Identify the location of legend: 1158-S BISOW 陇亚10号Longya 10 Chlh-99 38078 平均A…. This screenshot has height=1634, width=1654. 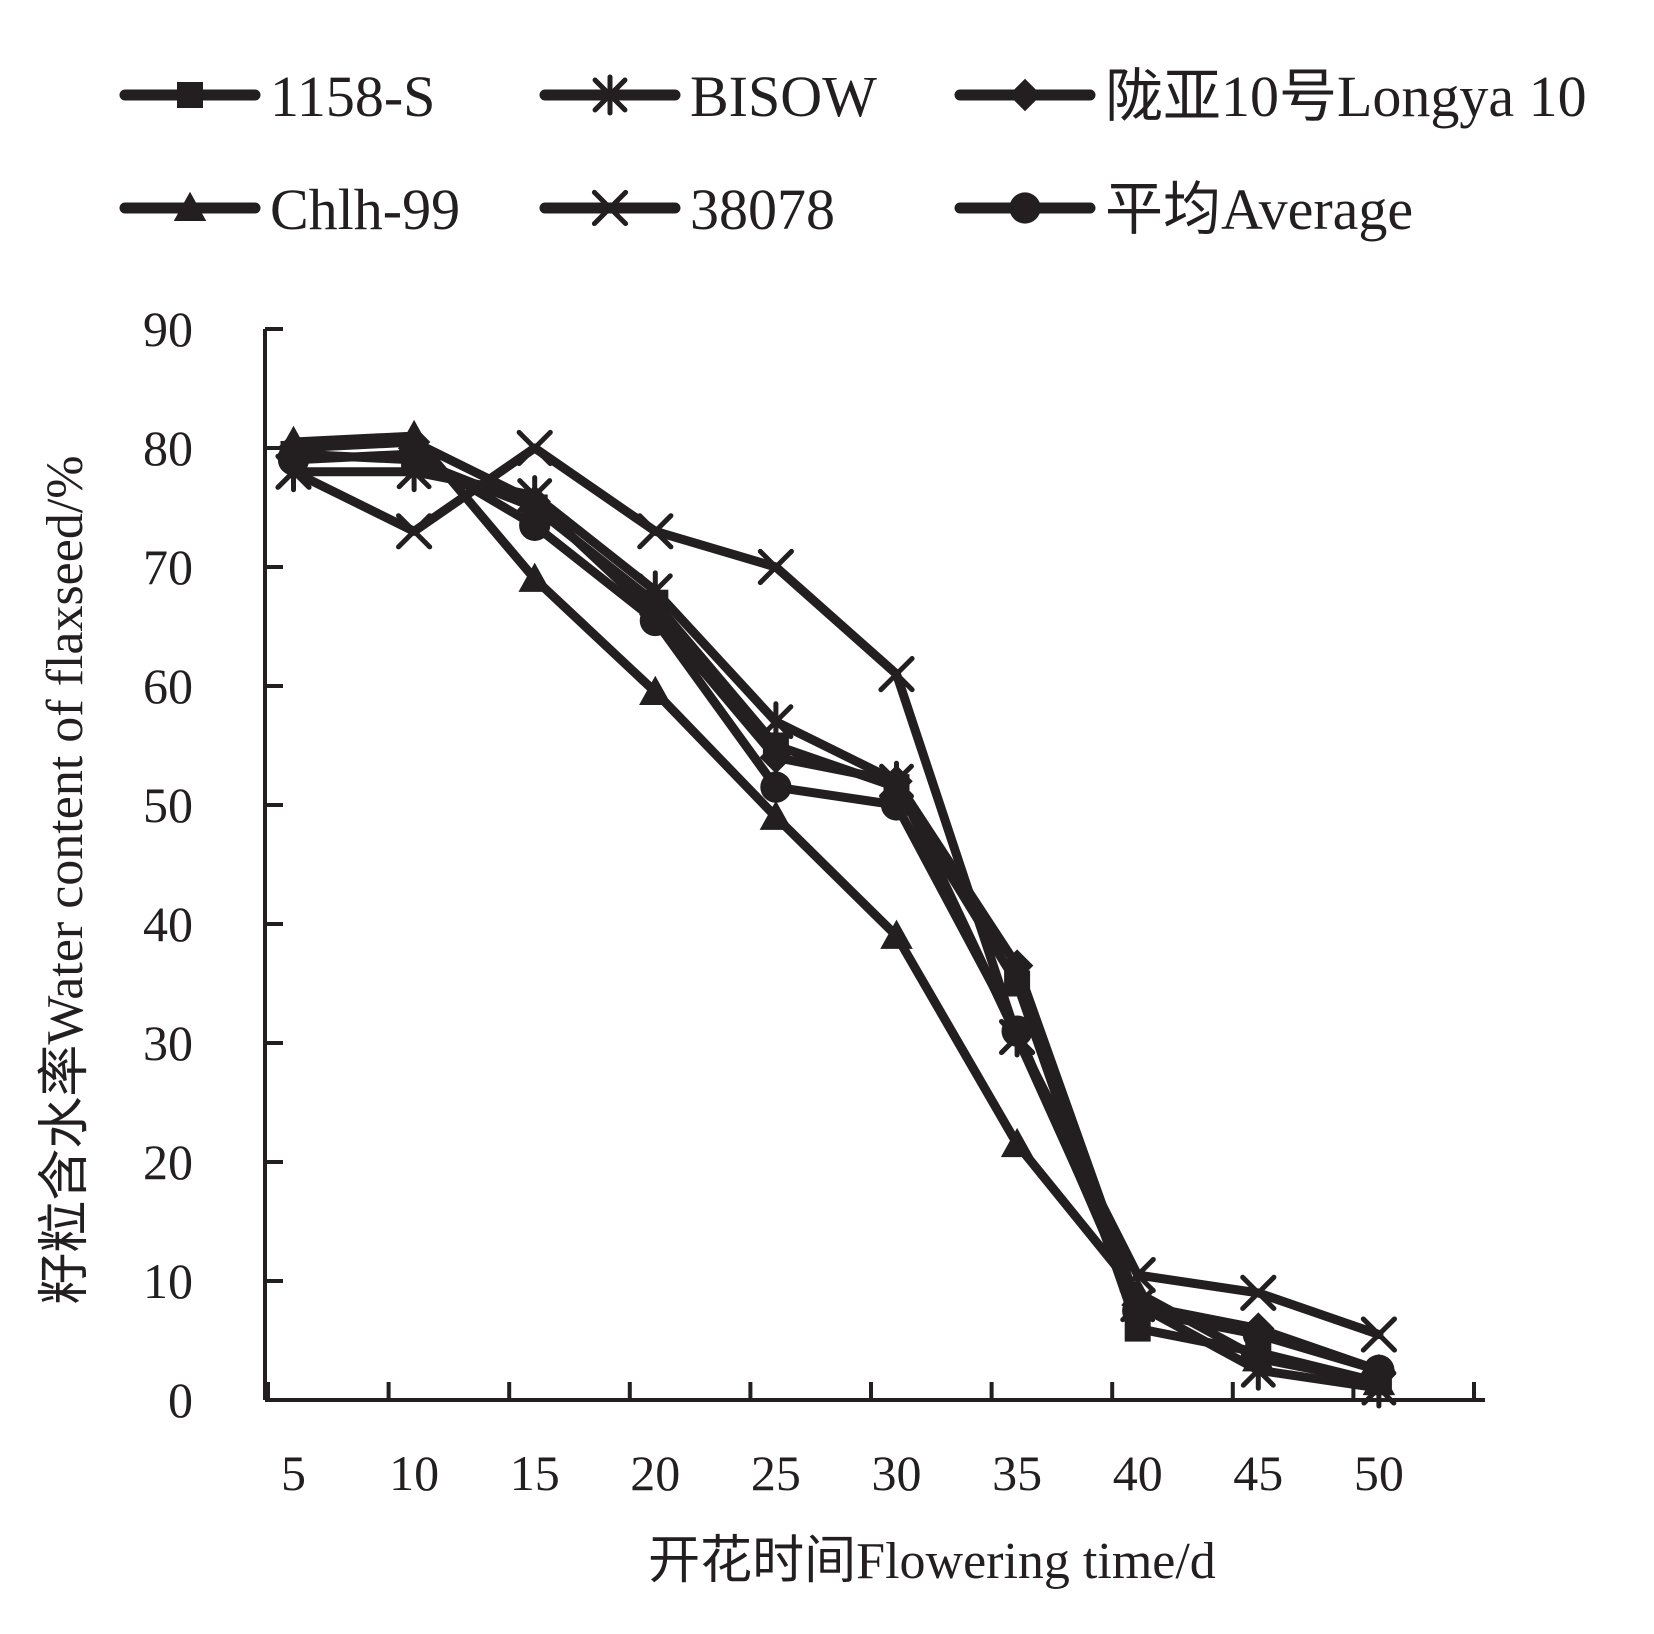
(853, 153).